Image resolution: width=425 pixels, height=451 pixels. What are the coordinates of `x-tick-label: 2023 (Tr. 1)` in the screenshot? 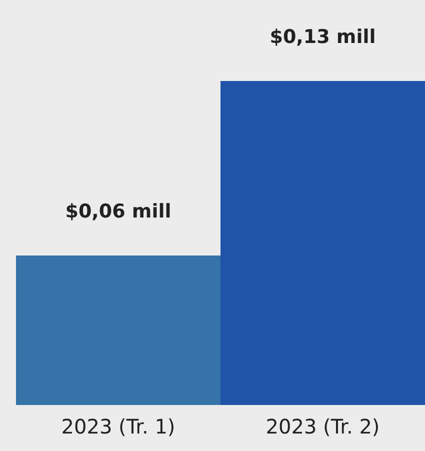 It's located at (118, 426).